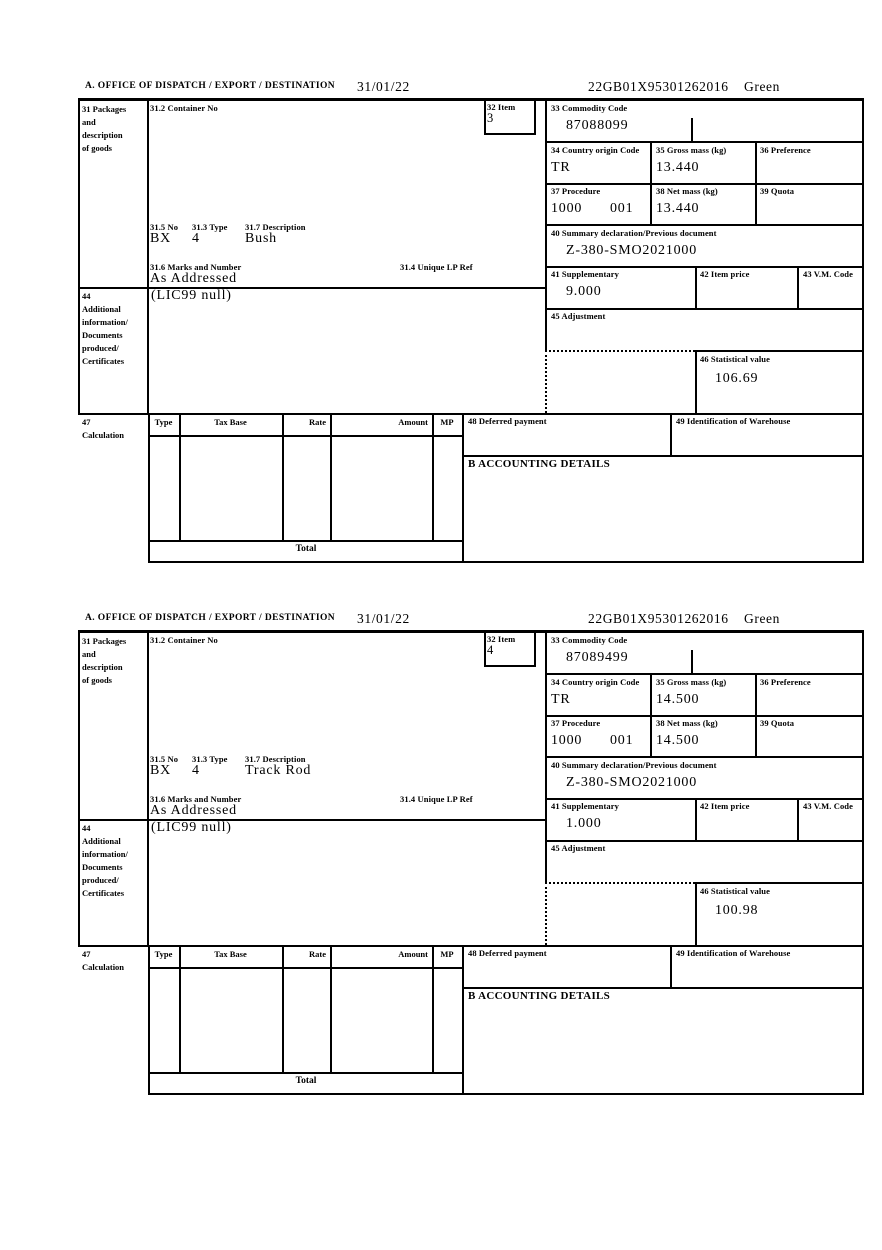  I want to click on box37-row-bottom-line, so click(704, 225).